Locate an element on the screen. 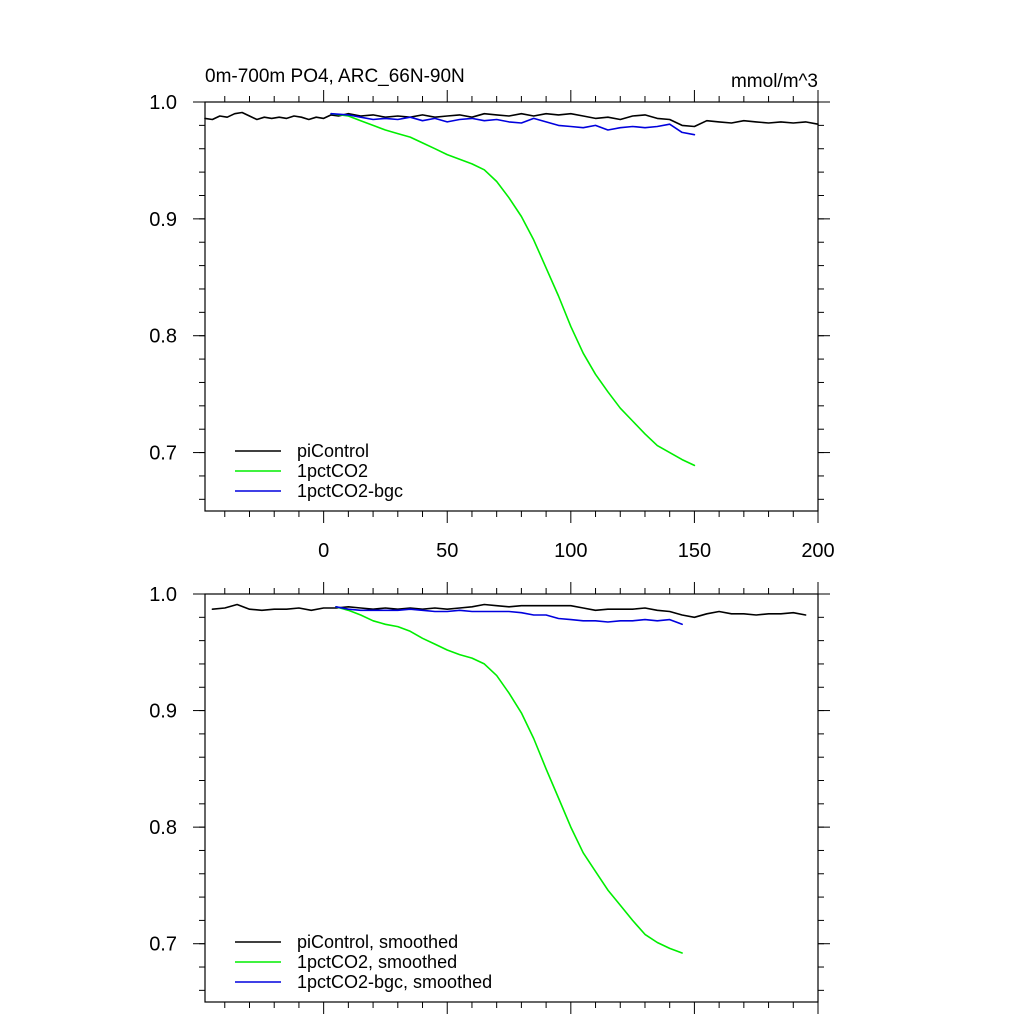 The image size is (1024, 1024). x-tick-label: 150 is located at coordinates (694, 551).